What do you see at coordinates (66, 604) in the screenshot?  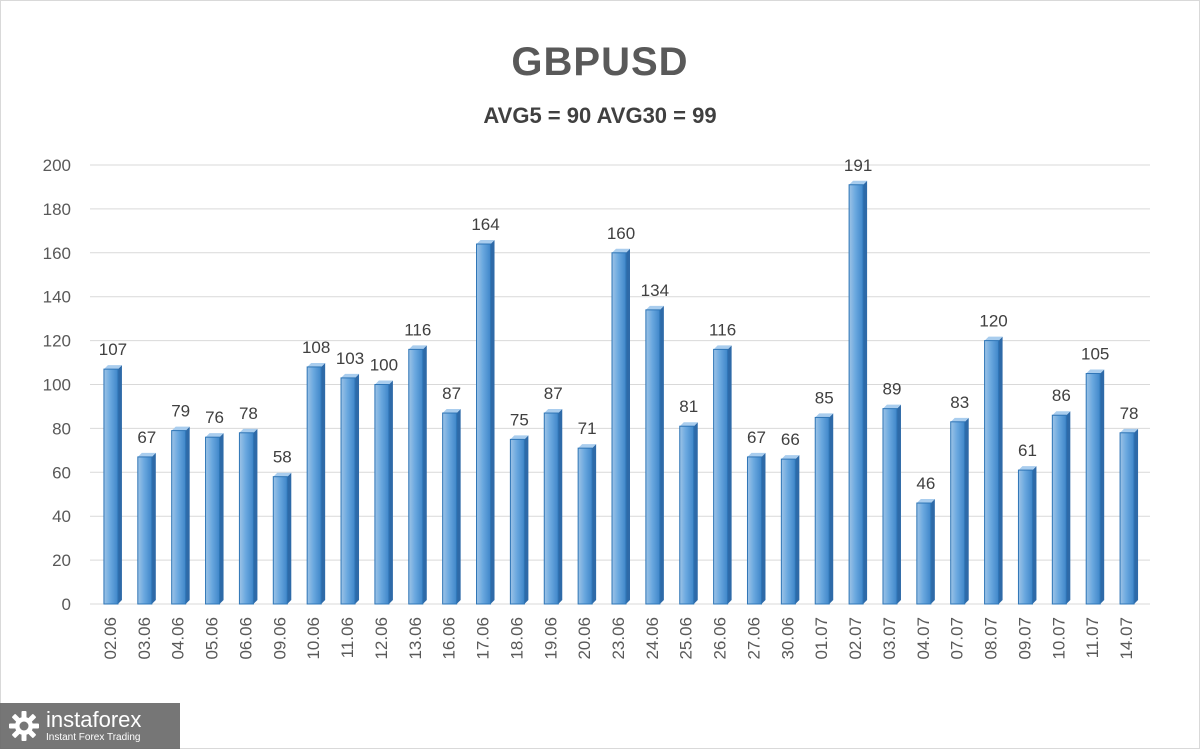 I see `y-tick-label: 0` at bounding box center [66, 604].